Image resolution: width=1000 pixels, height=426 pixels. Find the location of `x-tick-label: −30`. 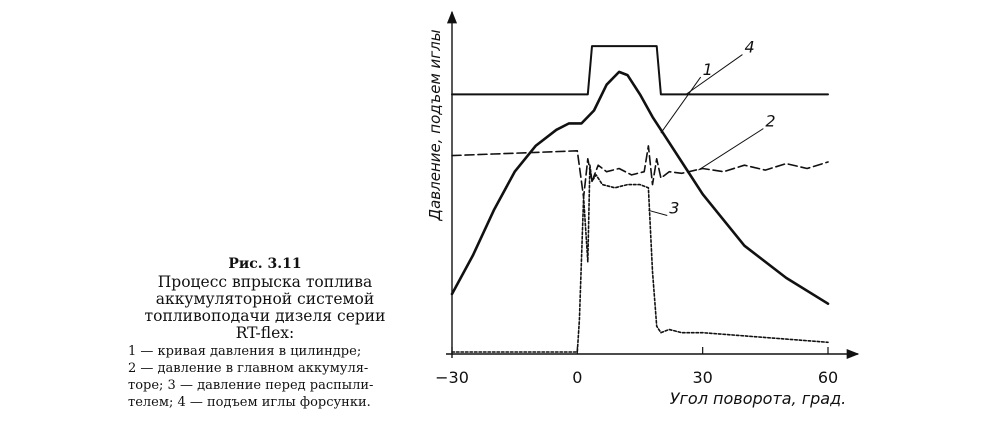

x-tick-label: −30 is located at coordinates (452, 377).